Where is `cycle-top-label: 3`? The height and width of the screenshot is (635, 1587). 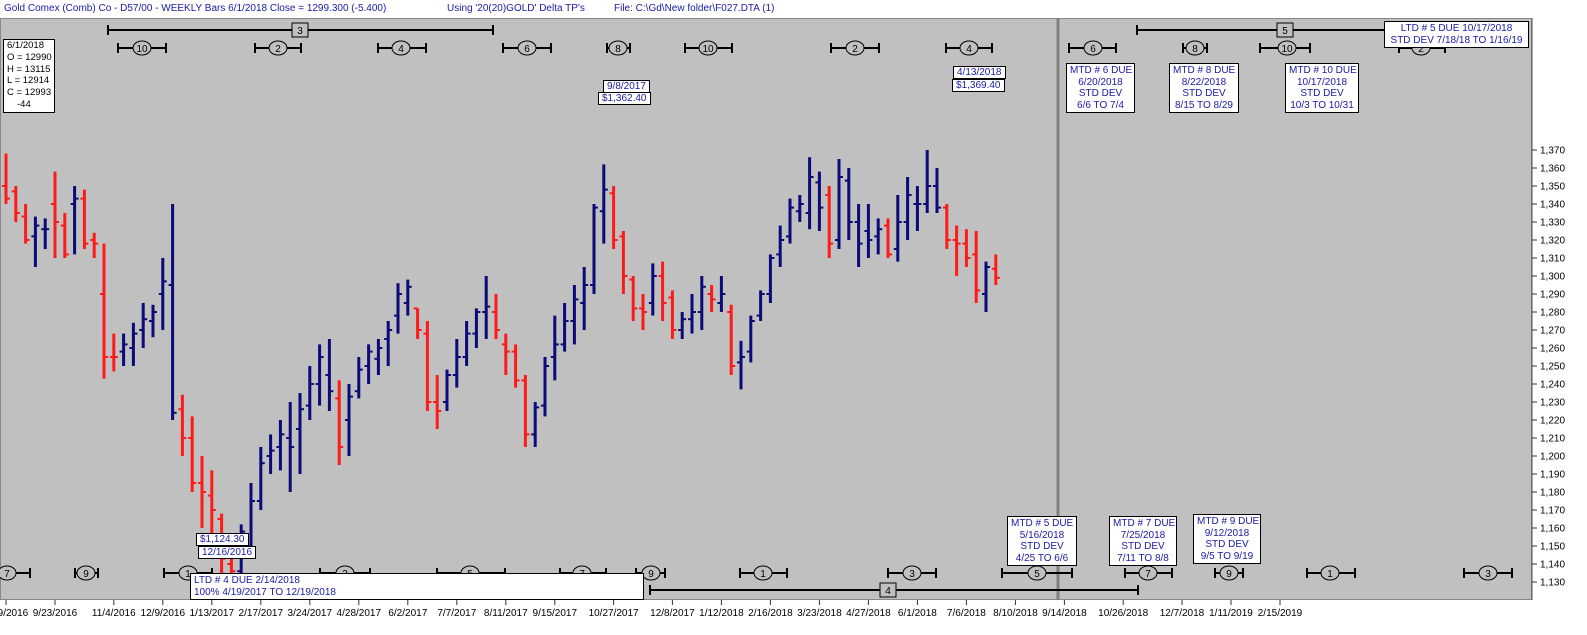 cycle-top-label: 3 is located at coordinates (300, 31).